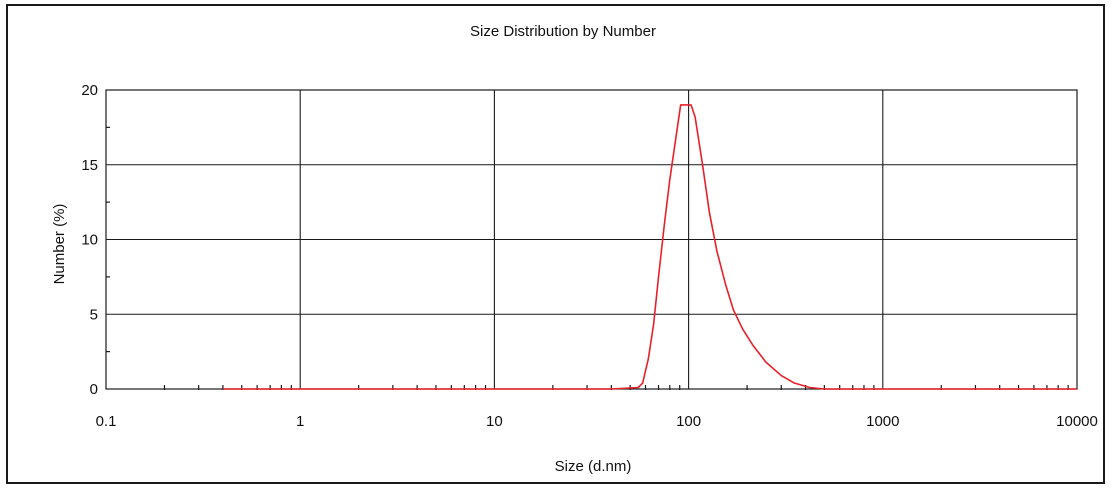 The width and height of the screenshot is (1113, 489). I want to click on x-tick-label: 10000, so click(1077, 421).